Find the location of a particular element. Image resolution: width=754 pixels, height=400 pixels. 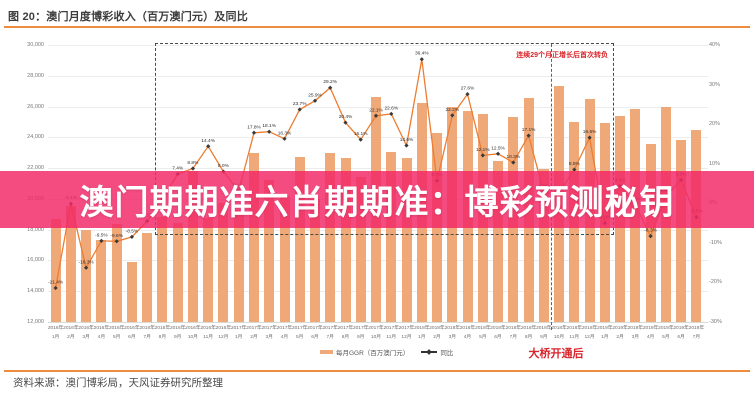

bridge-opening-label: 大桥开通后 is located at coordinates (556, 354).